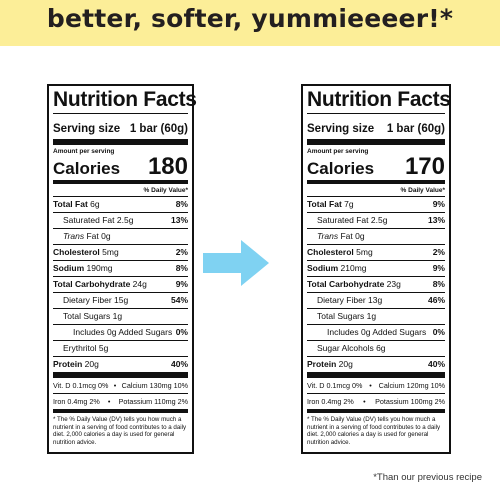 This screenshot has height=500, width=500. Describe the element at coordinates (345, 348) in the screenshot. I see `nutrient-label: Sugar Alcohols` at that location.